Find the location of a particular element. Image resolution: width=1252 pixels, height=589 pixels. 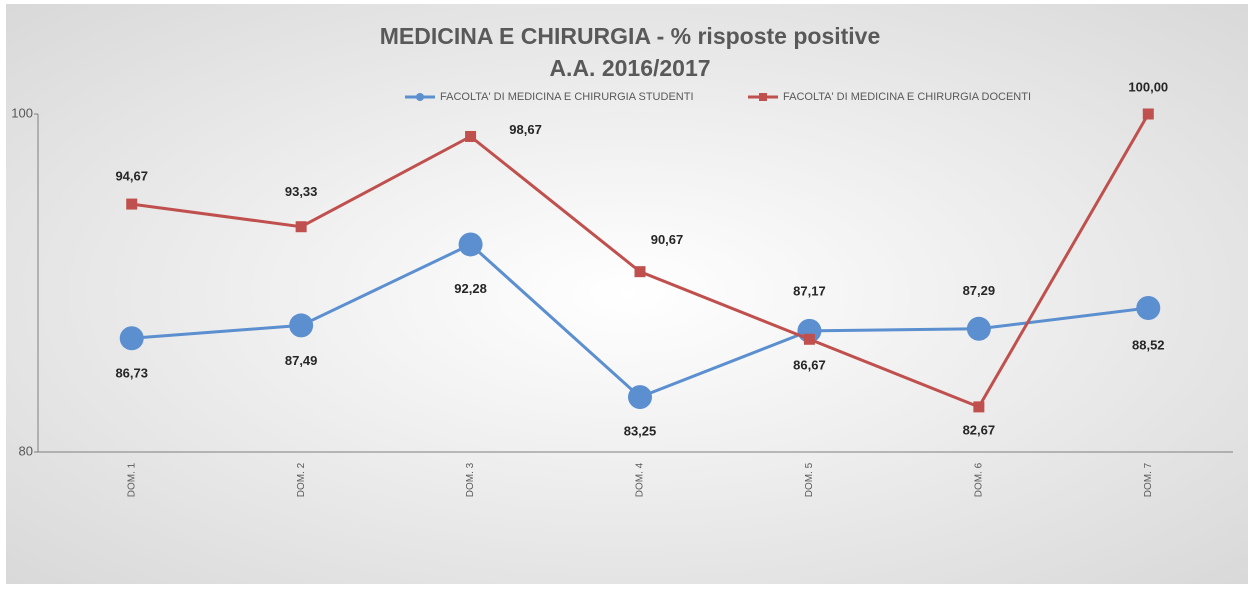

data-label: 90,67 is located at coordinates (667, 239).